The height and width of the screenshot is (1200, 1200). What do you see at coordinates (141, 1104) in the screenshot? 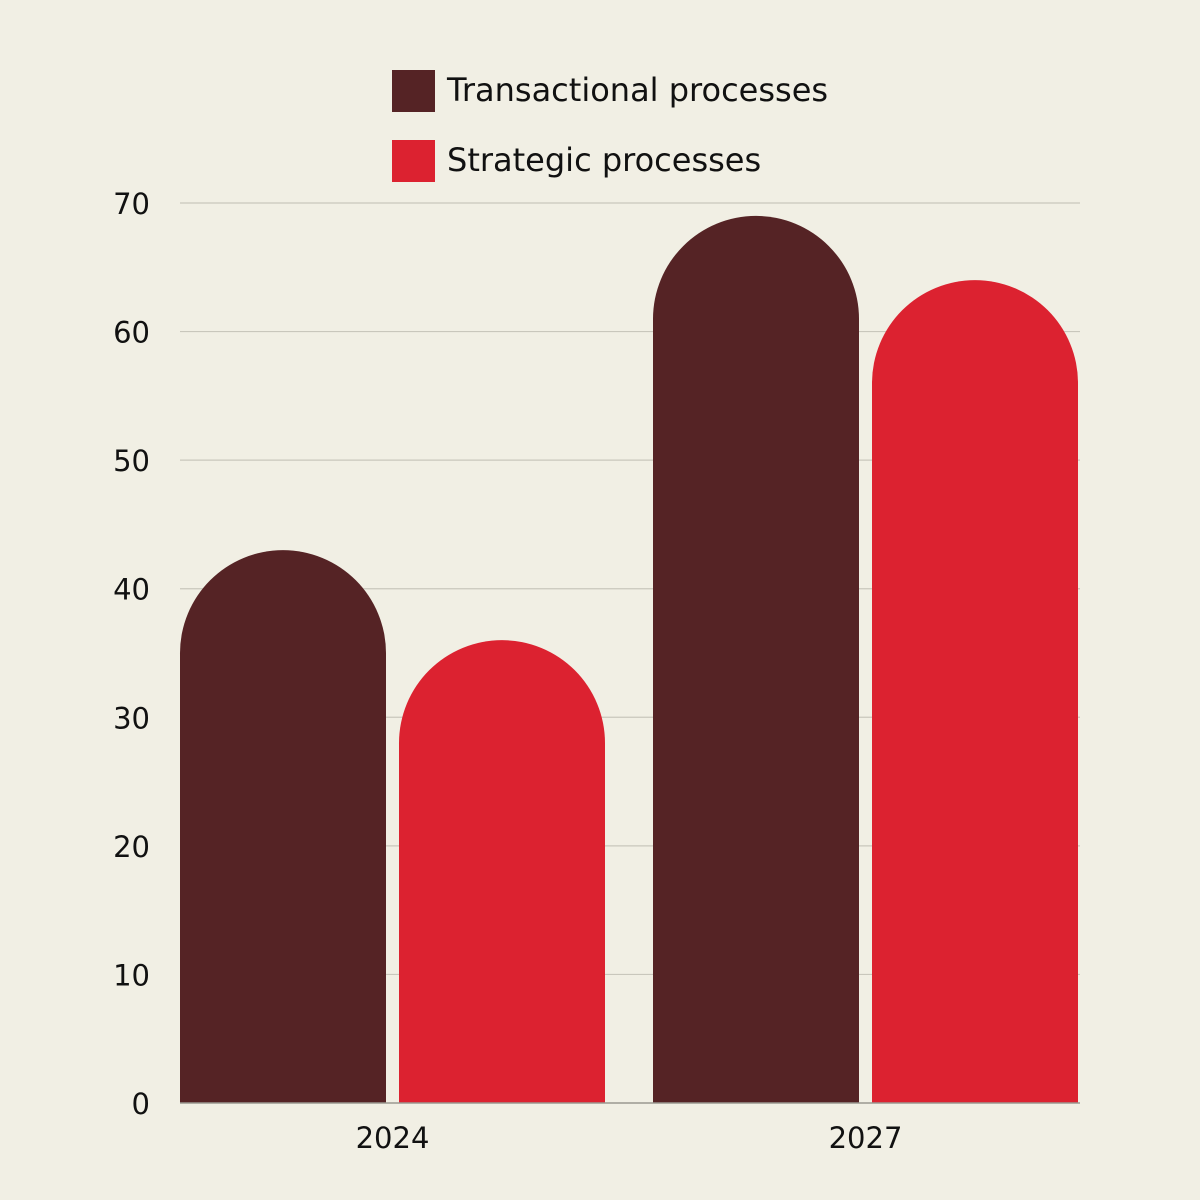
I see `y-tick-label: 0` at bounding box center [141, 1104].